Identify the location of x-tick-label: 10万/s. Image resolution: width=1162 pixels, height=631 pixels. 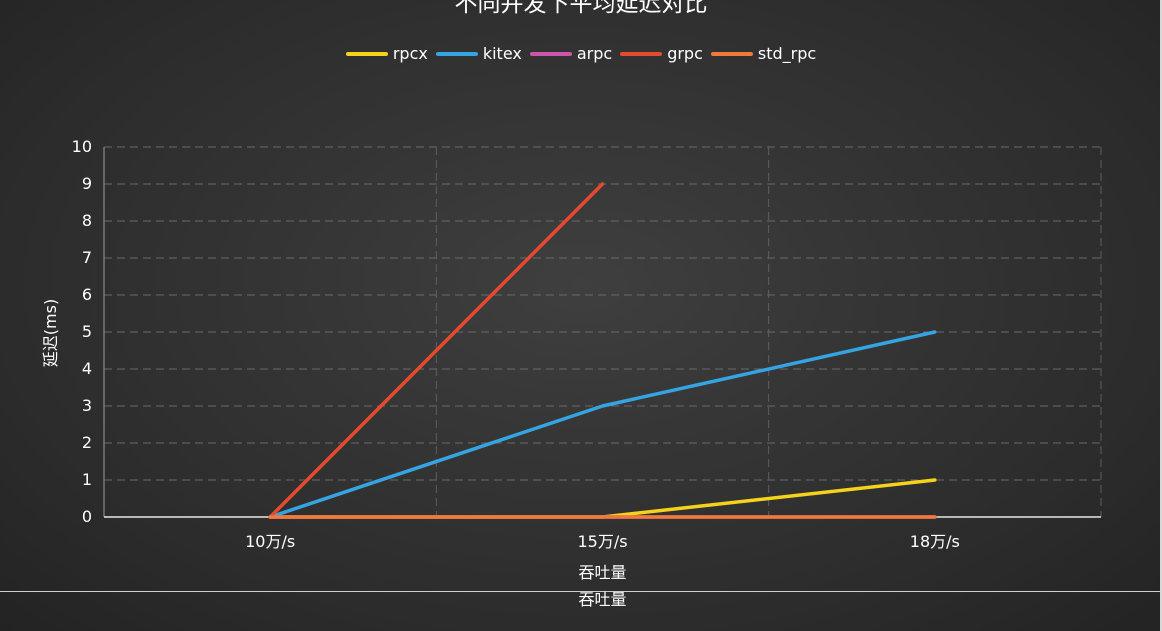
(270, 541).